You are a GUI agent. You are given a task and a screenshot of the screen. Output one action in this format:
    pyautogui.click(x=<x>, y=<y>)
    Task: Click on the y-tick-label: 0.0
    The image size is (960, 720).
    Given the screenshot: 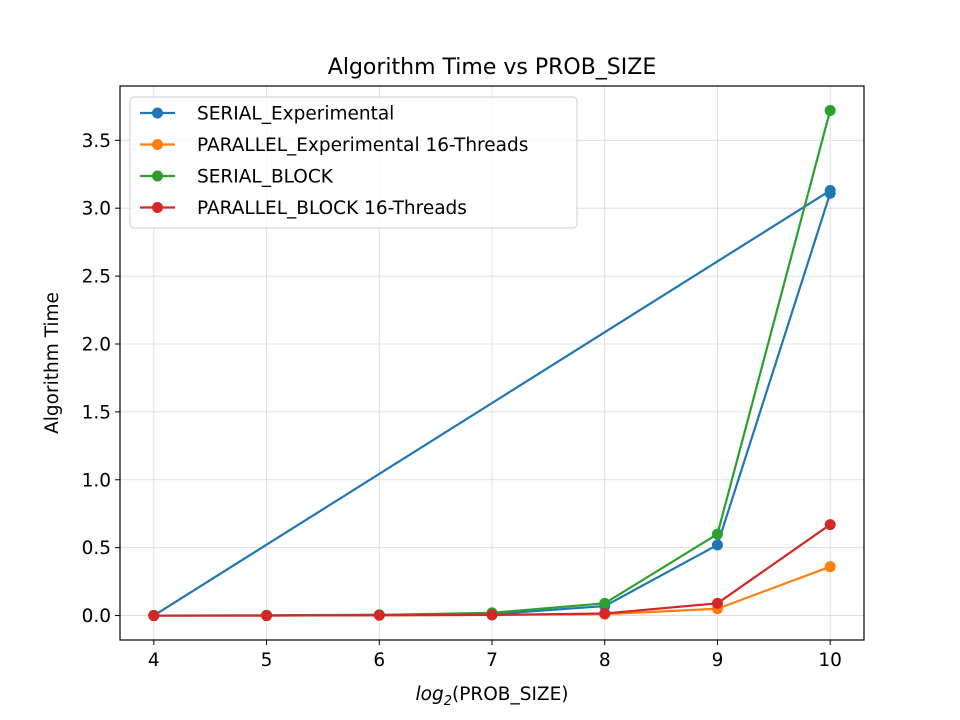 What is the action you would take?
    pyautogui.click(x=96, y=616)
    